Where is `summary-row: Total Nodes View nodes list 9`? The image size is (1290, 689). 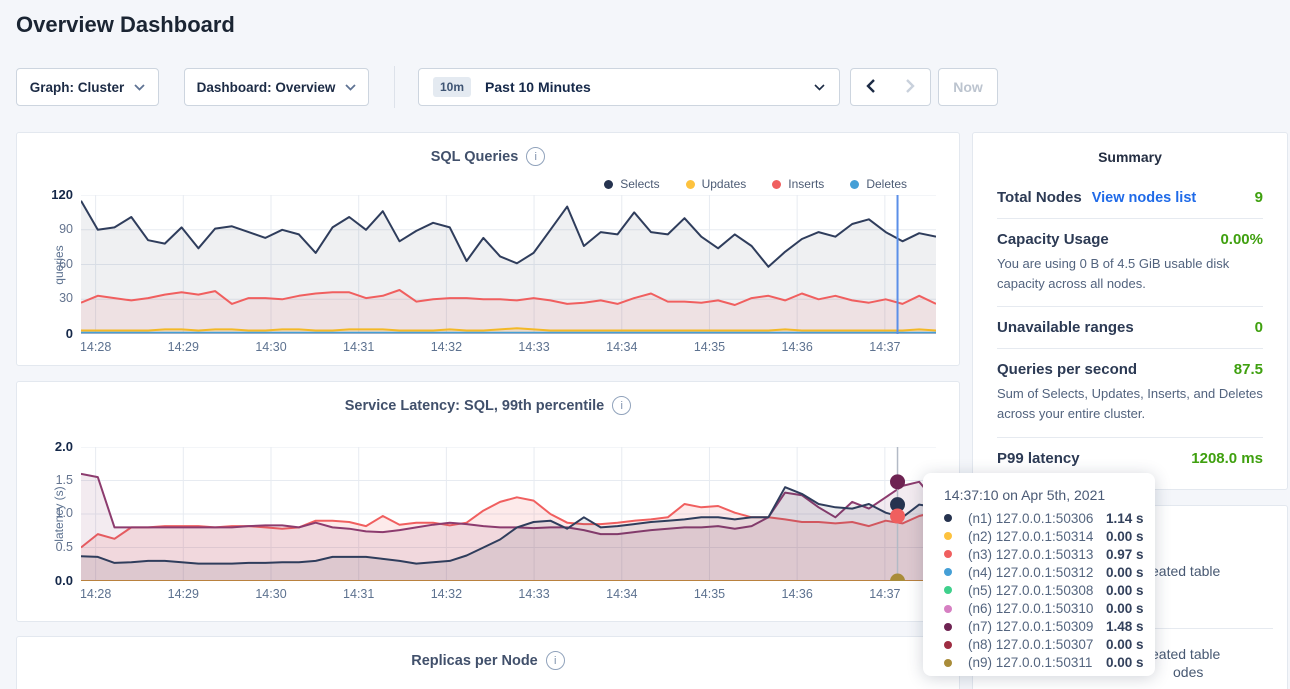 summary-row: Total Nodes View nodes list 9 is located at coordinates (1130, 197).